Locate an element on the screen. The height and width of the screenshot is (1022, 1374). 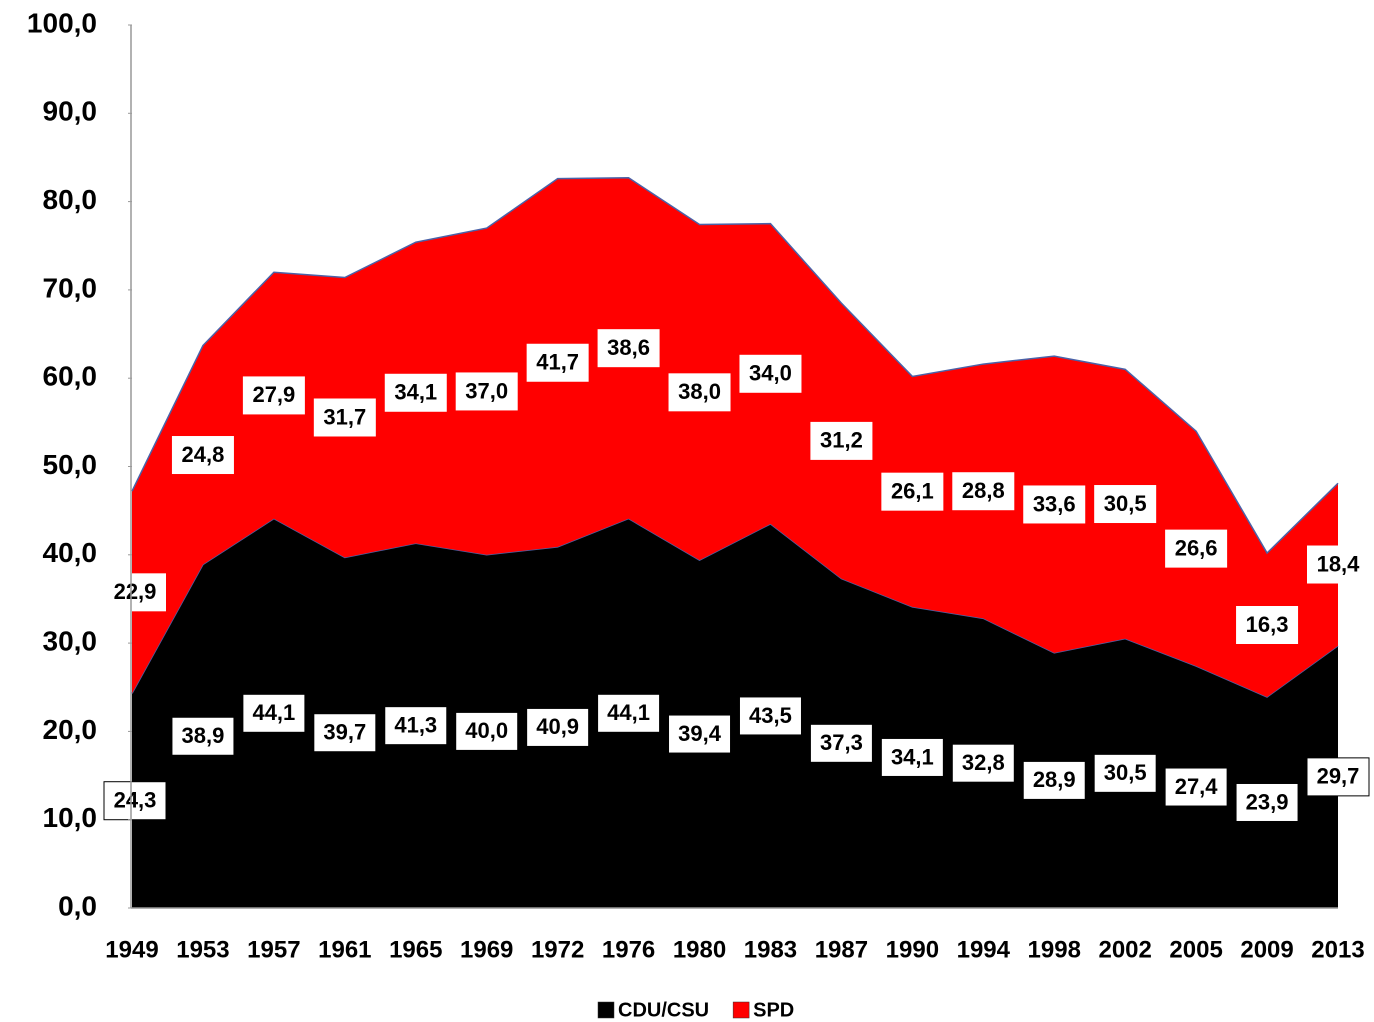
y-tick-label: 10,0 is located at coordinates (70, 817).